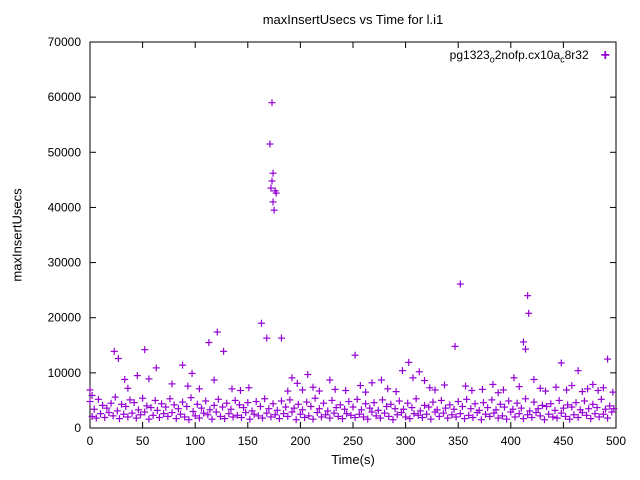  I want to click on x-axis-label: Time(s), so click(353, 459).